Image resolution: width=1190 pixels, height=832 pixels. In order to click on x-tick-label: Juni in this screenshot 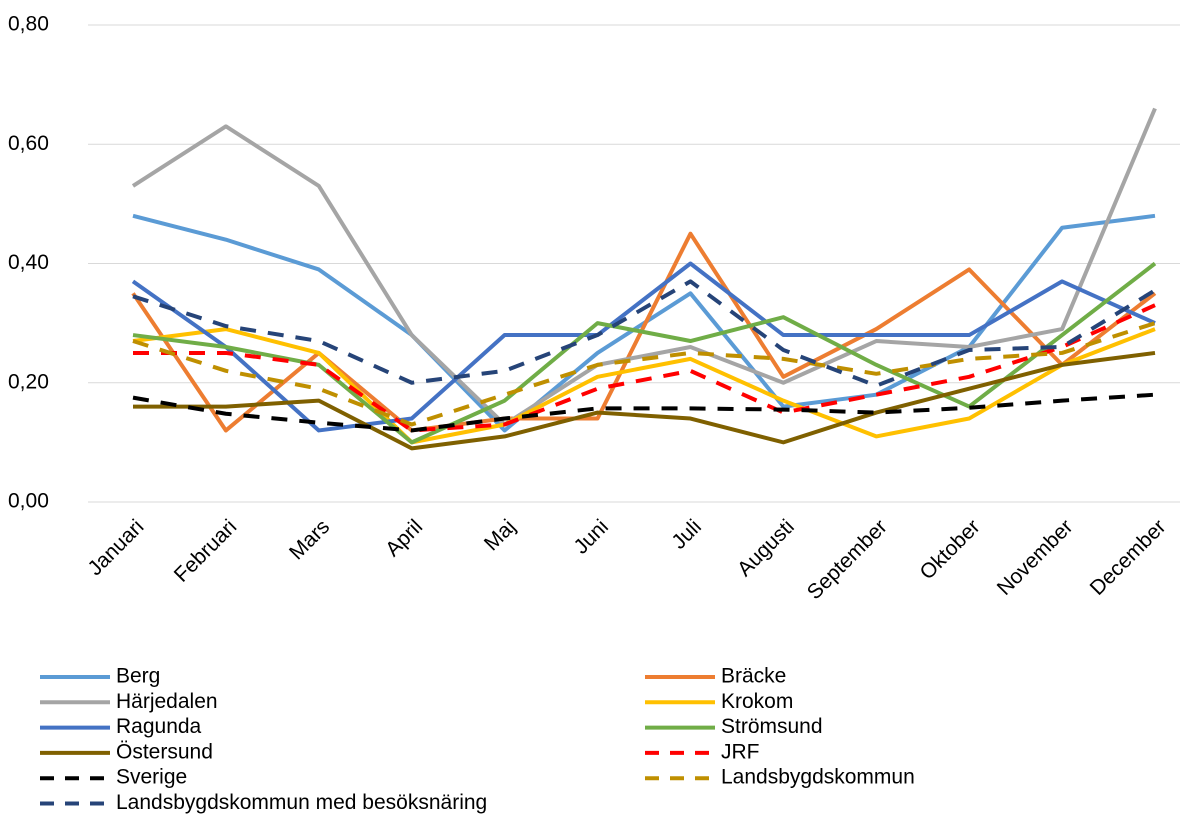, I will do `click(591, 537)`.